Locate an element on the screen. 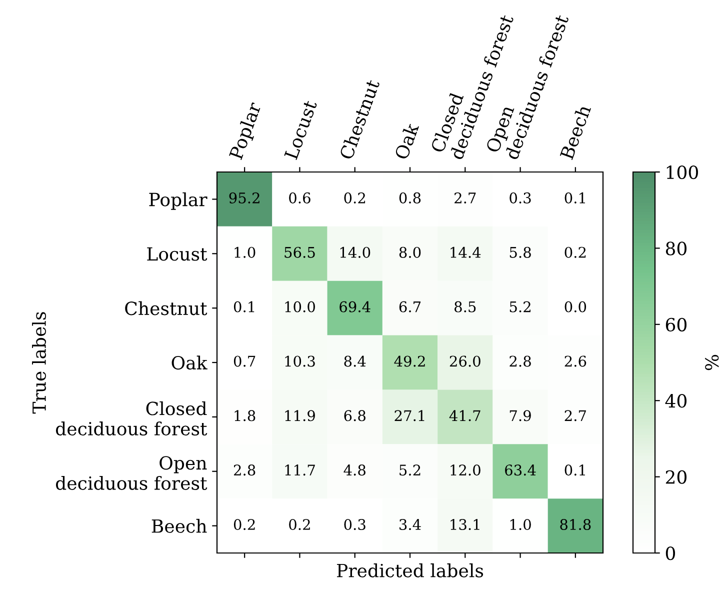  data-label: 4.8 is located at coordinates (355, 470).